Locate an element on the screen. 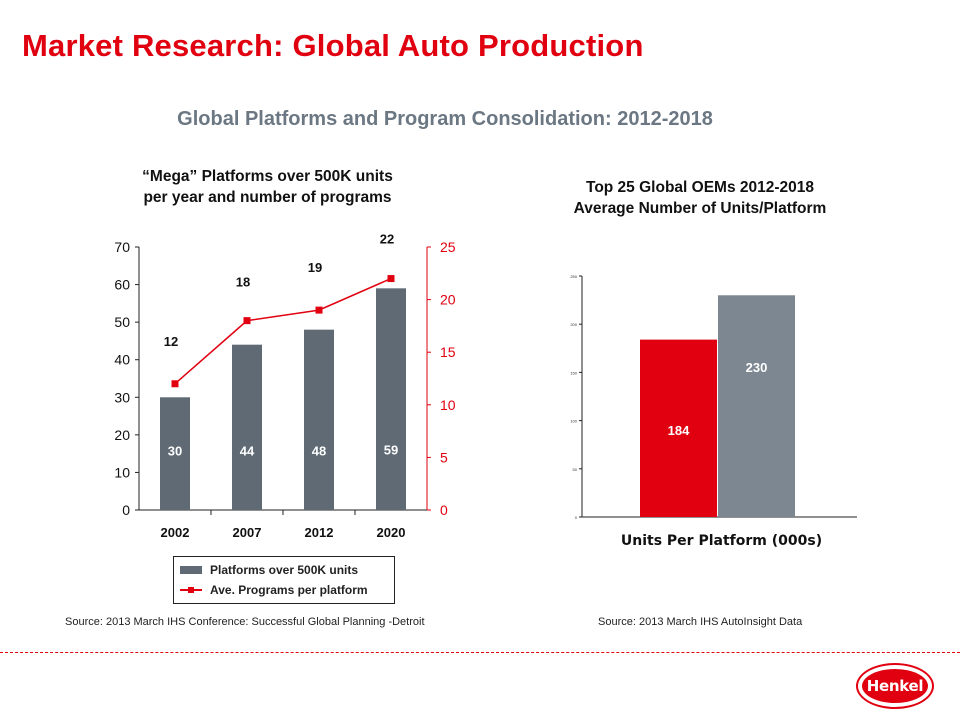 Image resolution: width=960 pixels, height=720 pixels. right-y-tick-label: 0 is located at coordinates (444, 510).